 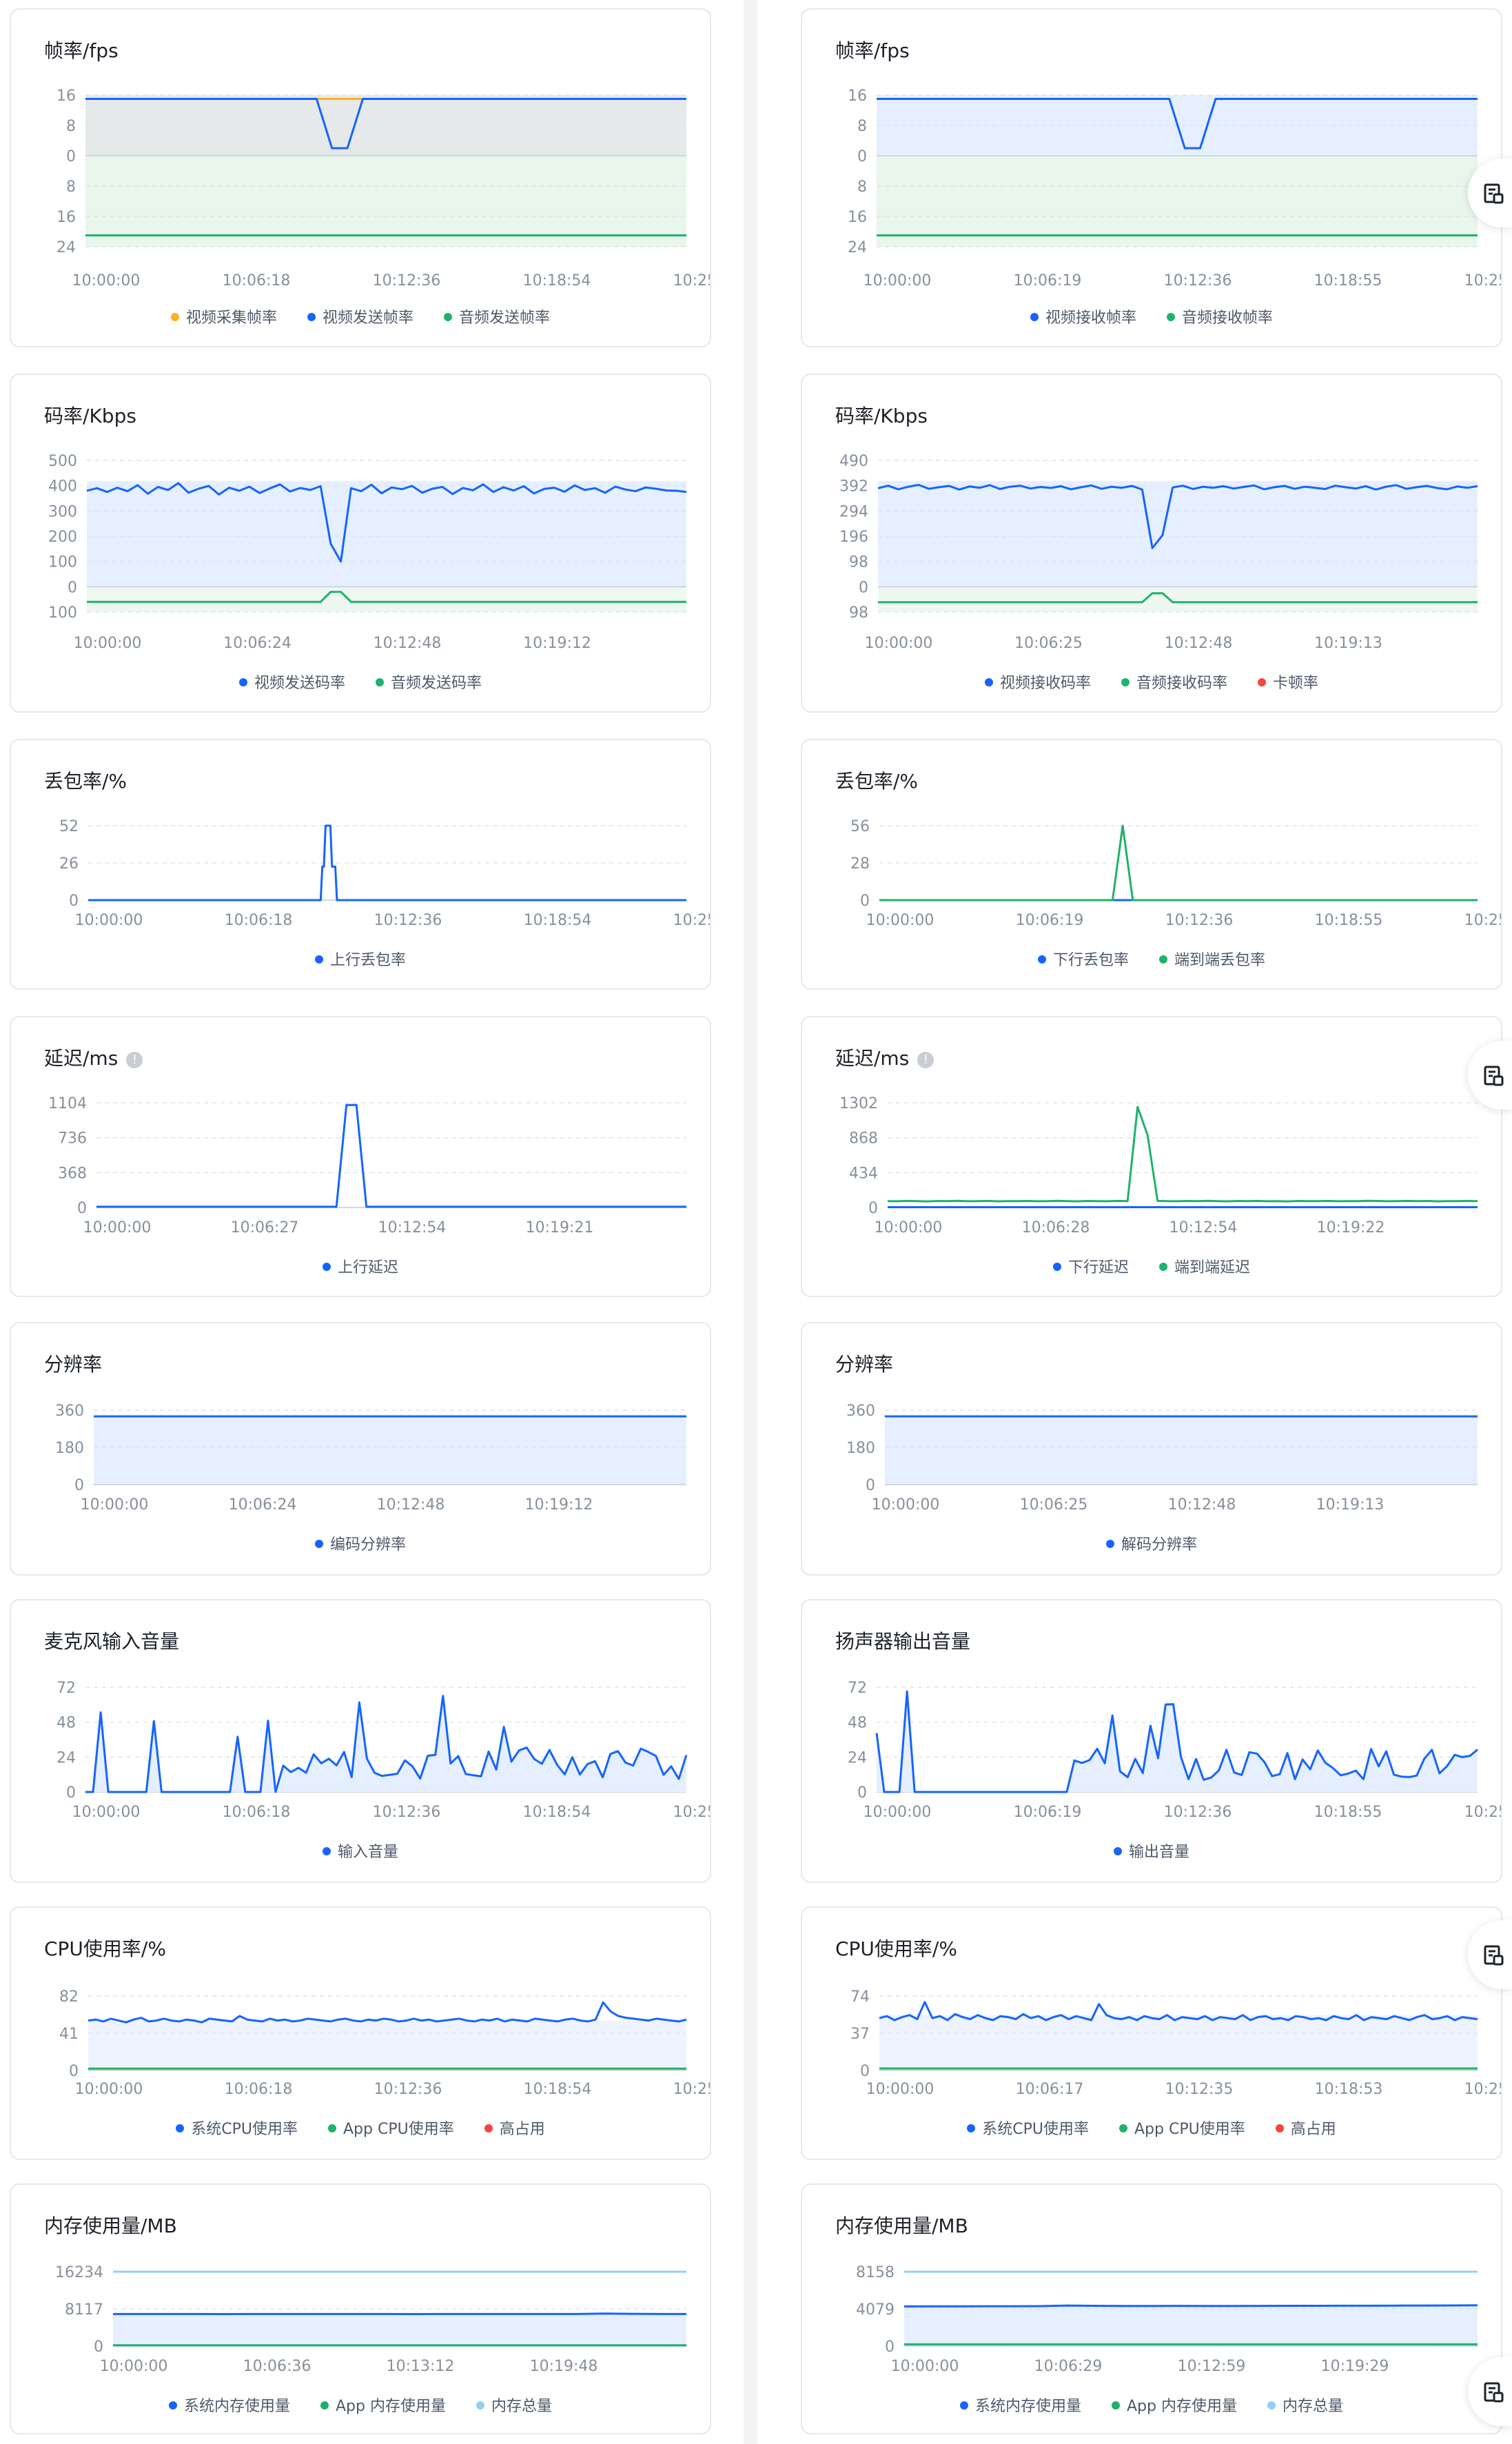 I want to click on chart-legend: 视频采集帧率 视频发送帧率 音频发送帧率, so click(x=360, y=316).